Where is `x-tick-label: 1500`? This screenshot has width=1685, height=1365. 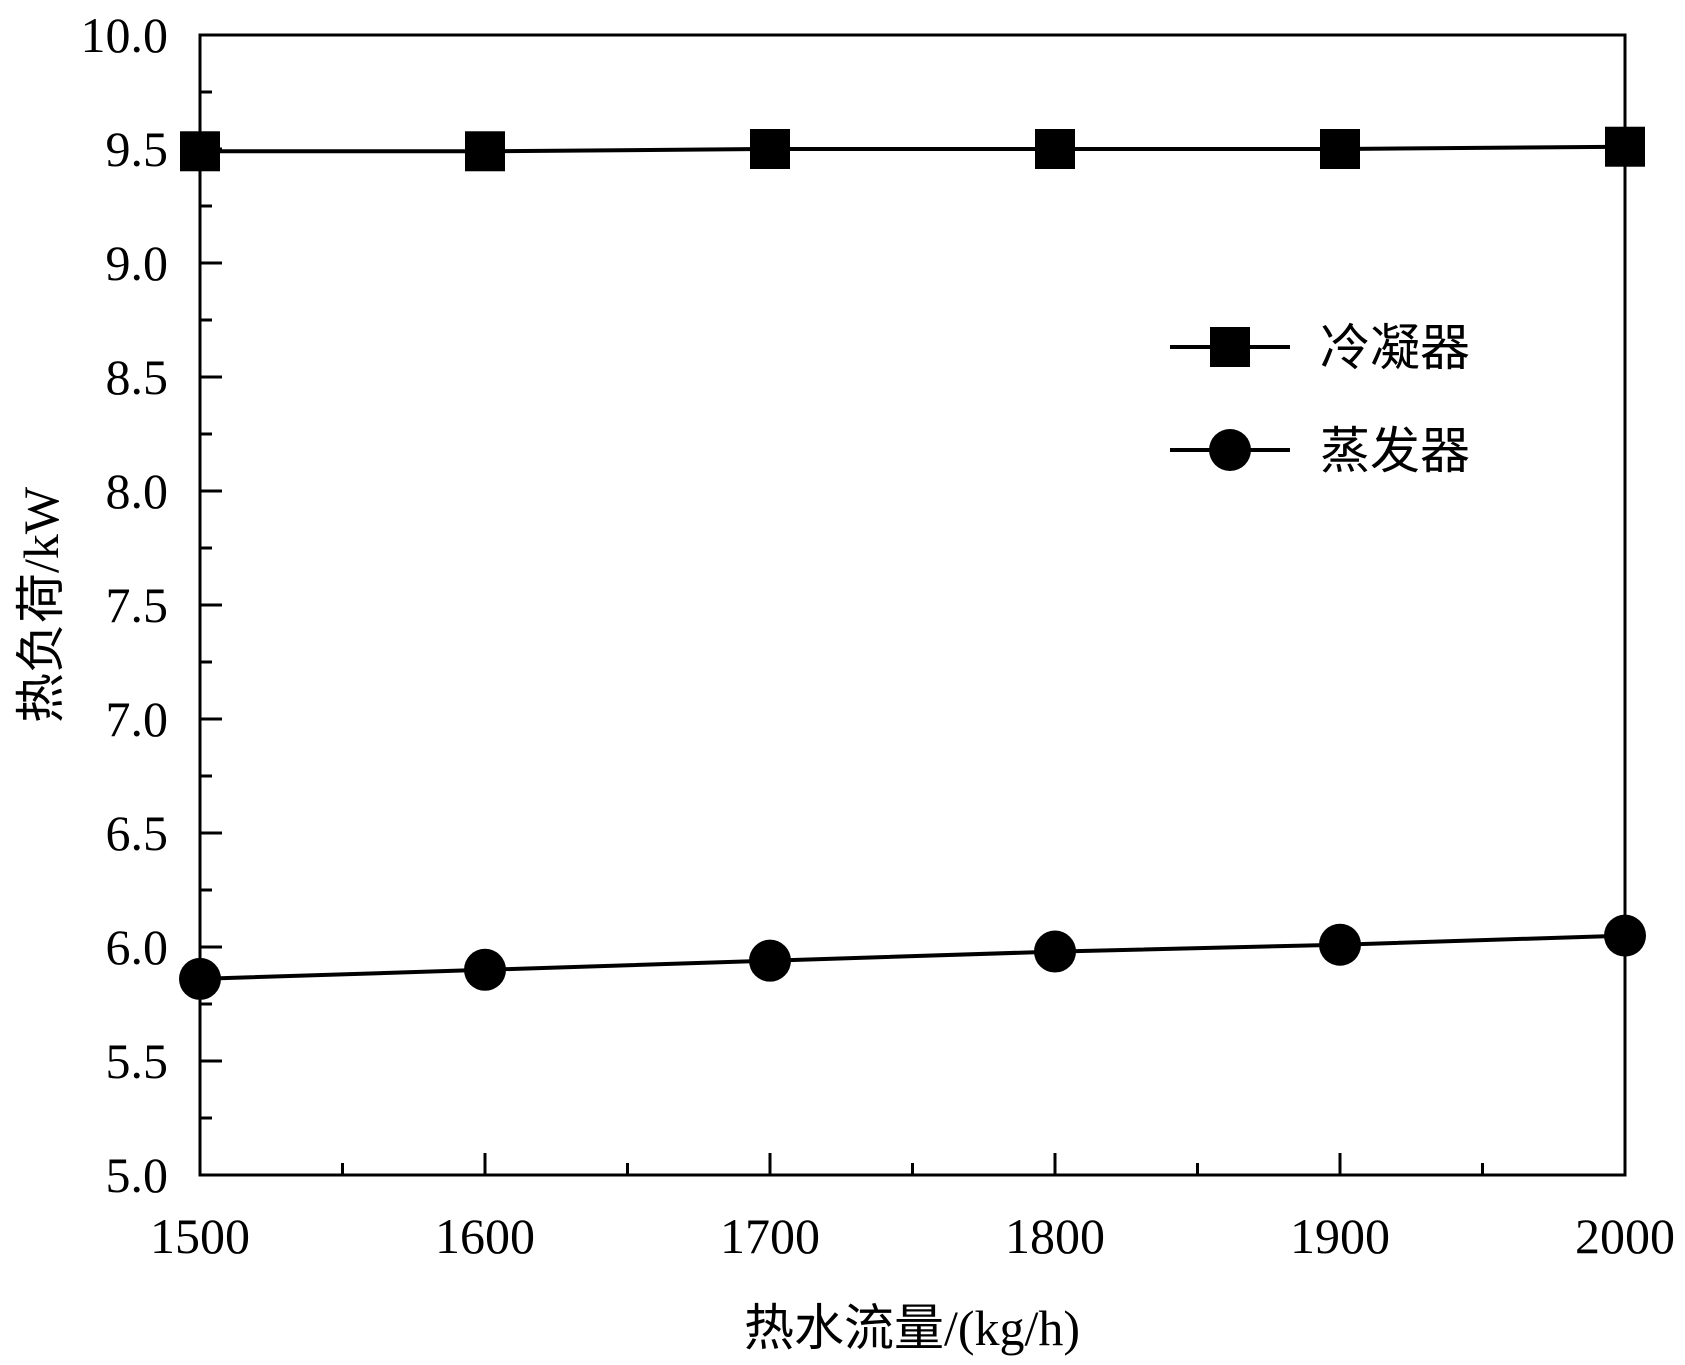
x-tick-label: 1500 is located at coordinates (200, 1236).